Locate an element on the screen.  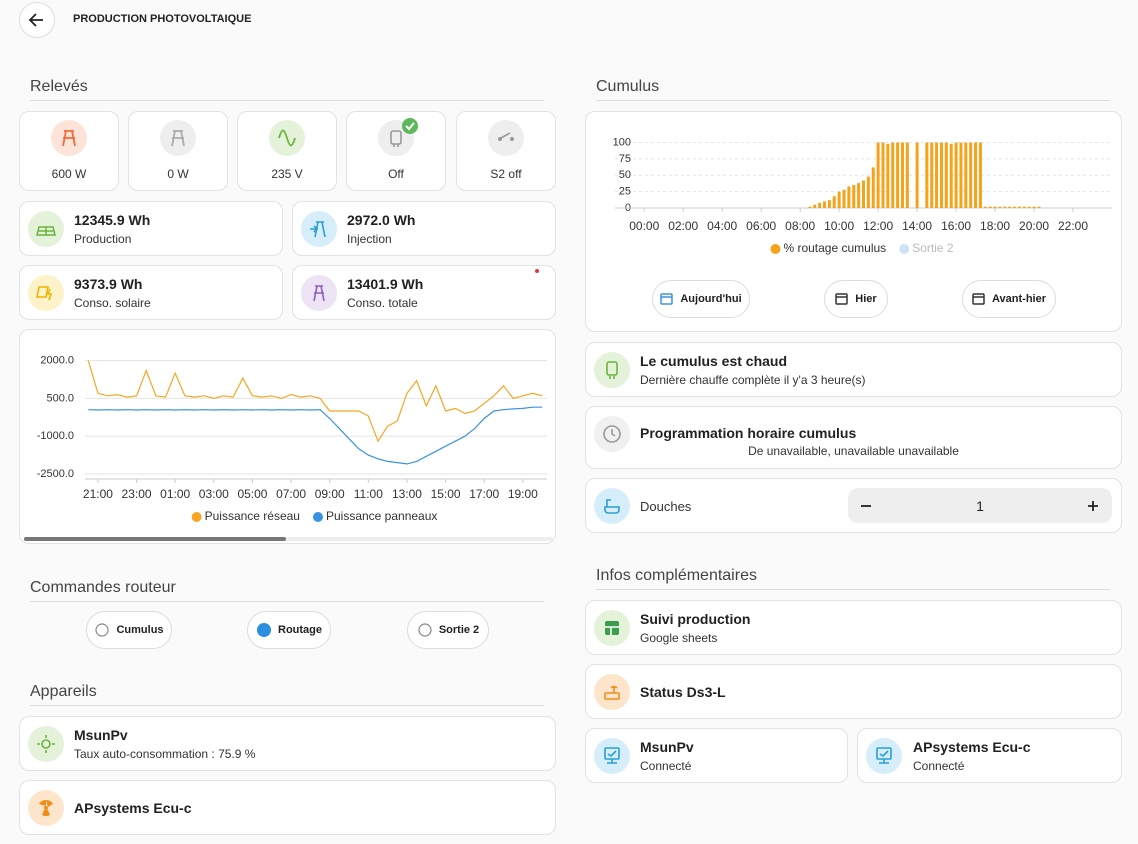
stat-card: 13401.9 Wh Conso. totale is located at coordinates (424, 292).